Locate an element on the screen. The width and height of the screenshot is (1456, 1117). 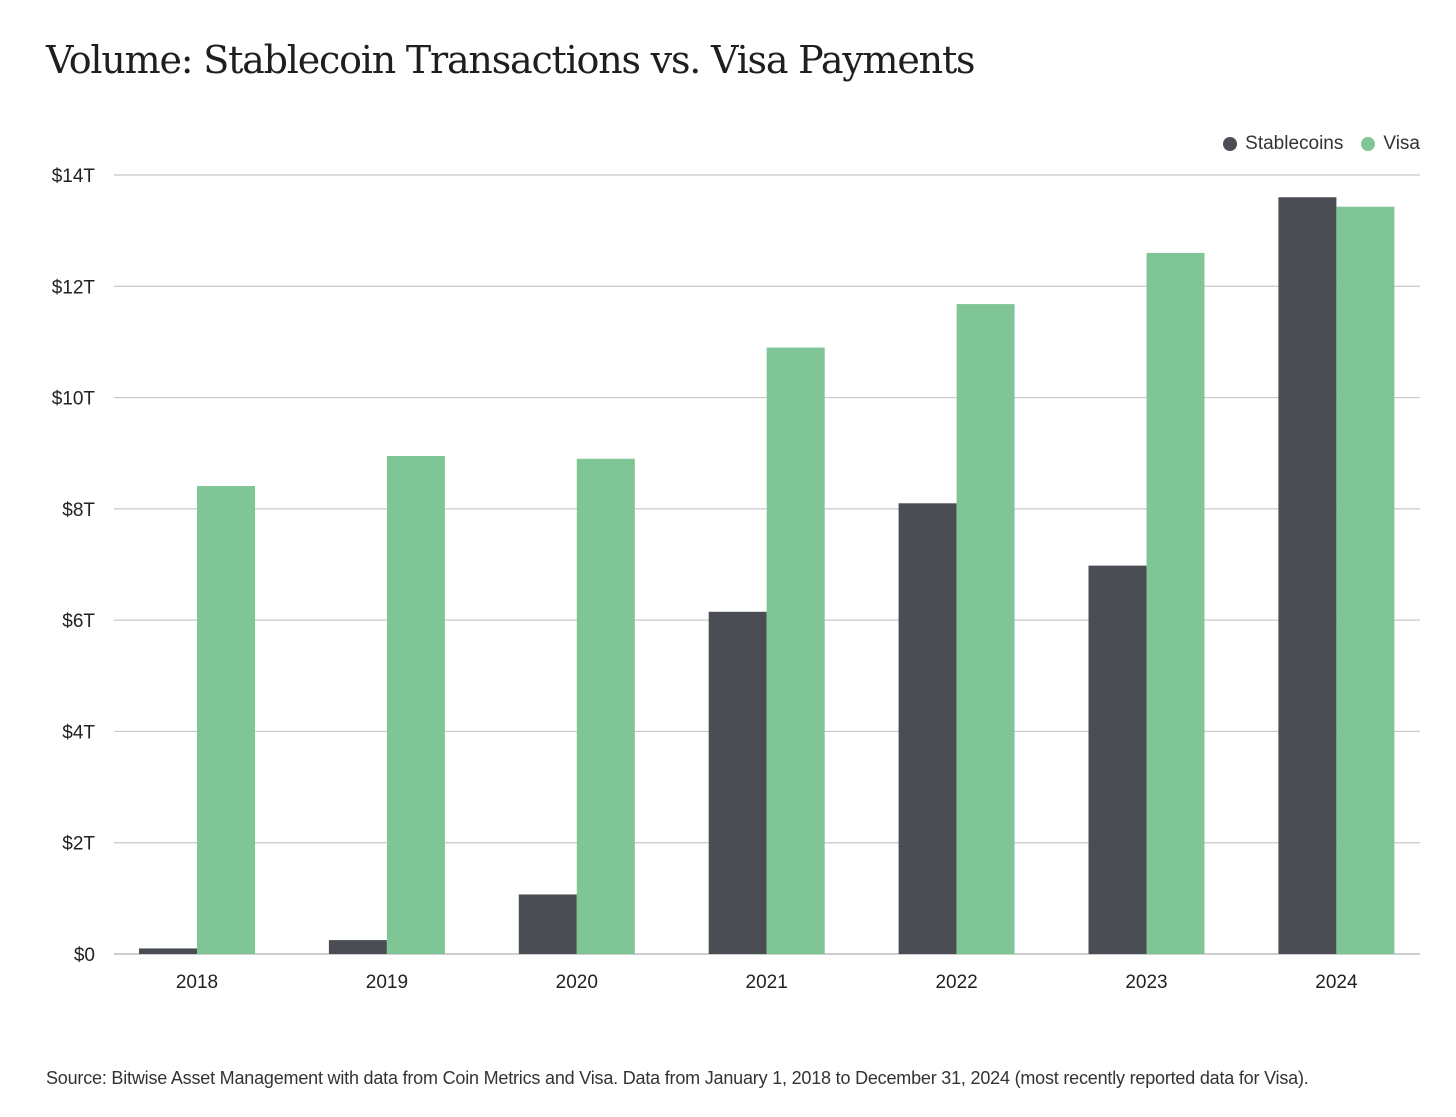
y-tick-label: $14T is located at coordinates (74, 176).